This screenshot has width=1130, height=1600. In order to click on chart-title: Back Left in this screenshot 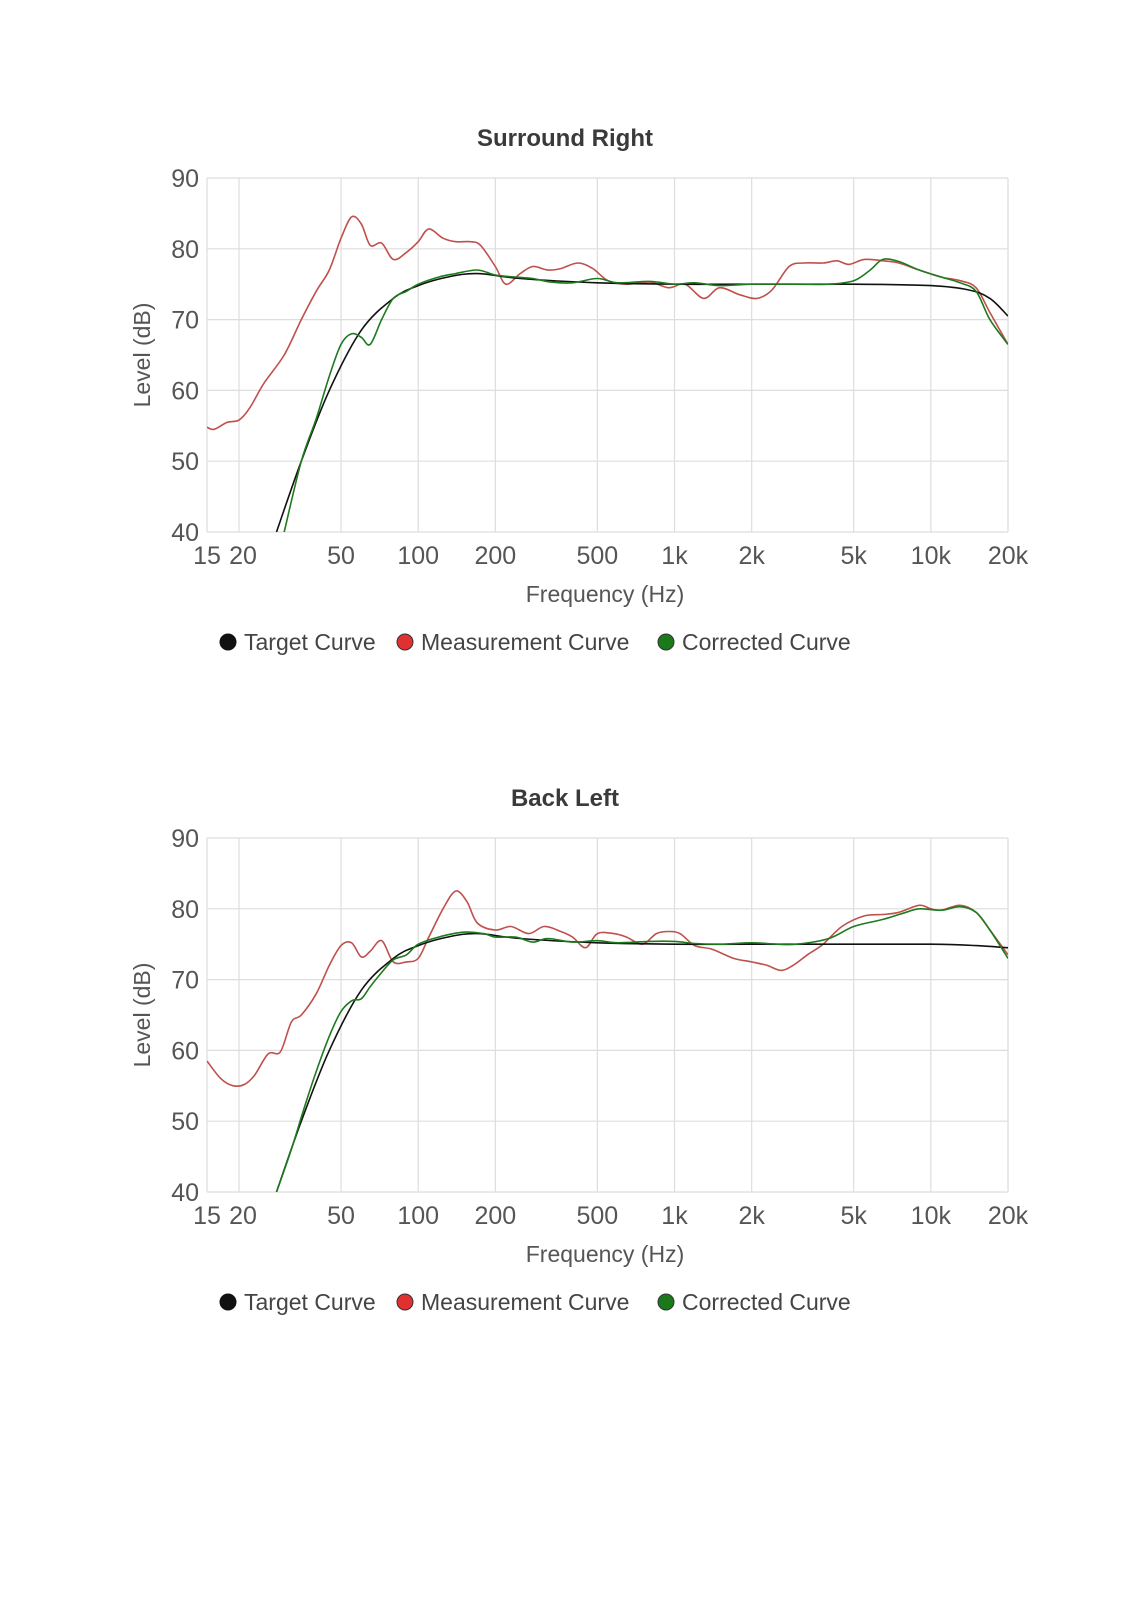, I will do `click(565, 798)`.